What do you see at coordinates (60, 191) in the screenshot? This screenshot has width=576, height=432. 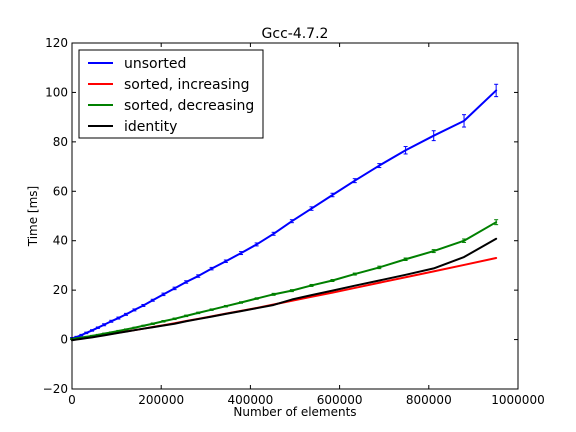 I see `y-tick-label: 60` at bounding box center [60, 191].